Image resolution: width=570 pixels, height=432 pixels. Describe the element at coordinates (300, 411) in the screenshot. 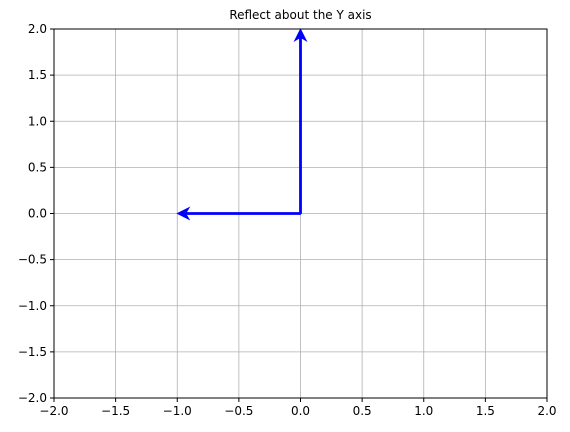

I see `x-tick-label-4: 0.0` at that location.